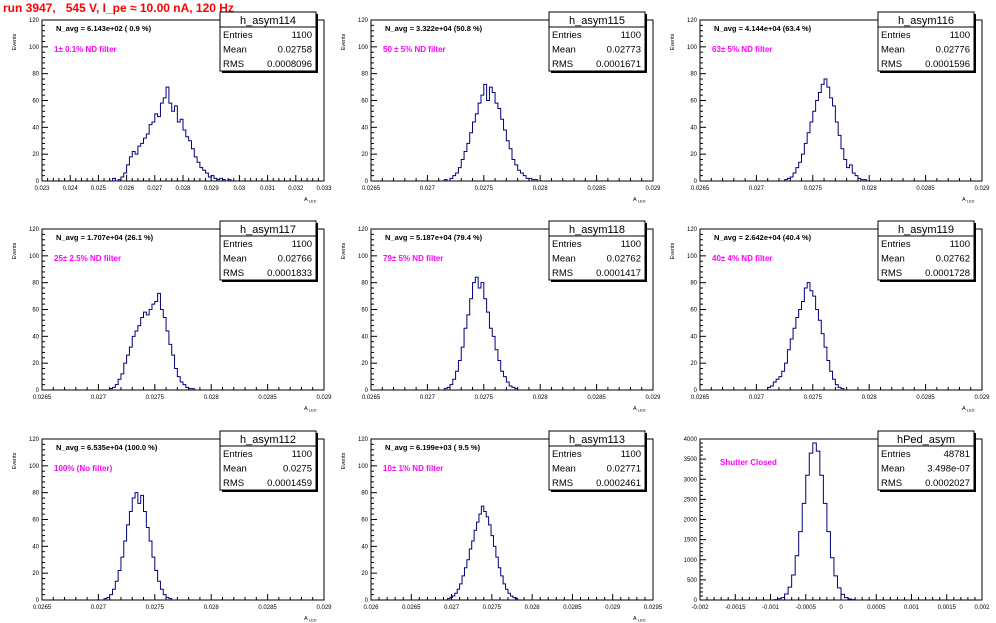 Image resolution: width=996 pixels, height=623 pixels. Describe the element at coordinates (15, 41) in the screenshot. I see `y-axis-title: Events` at that location.